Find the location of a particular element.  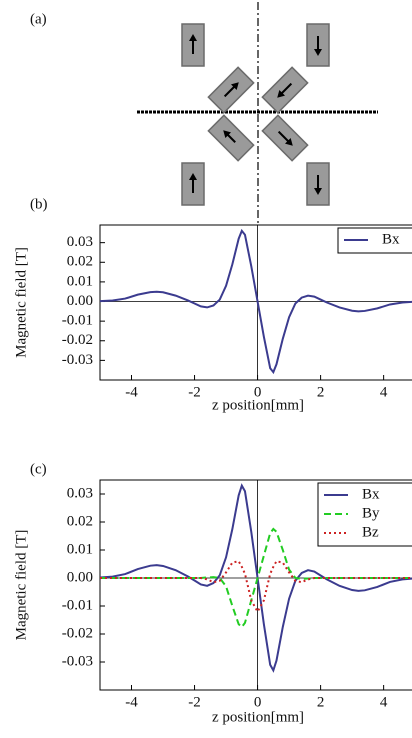

panel-label: (a) is located at coordinates (38, 19).